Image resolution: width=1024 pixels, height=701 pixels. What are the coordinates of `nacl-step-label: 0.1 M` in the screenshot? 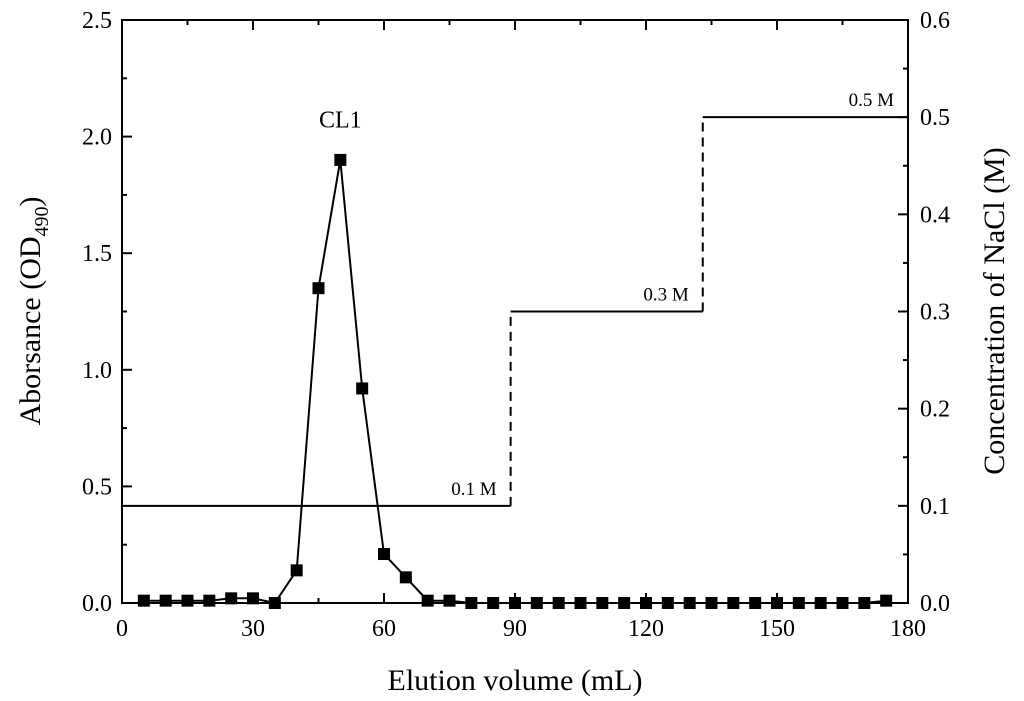 It's located at (474, 489).